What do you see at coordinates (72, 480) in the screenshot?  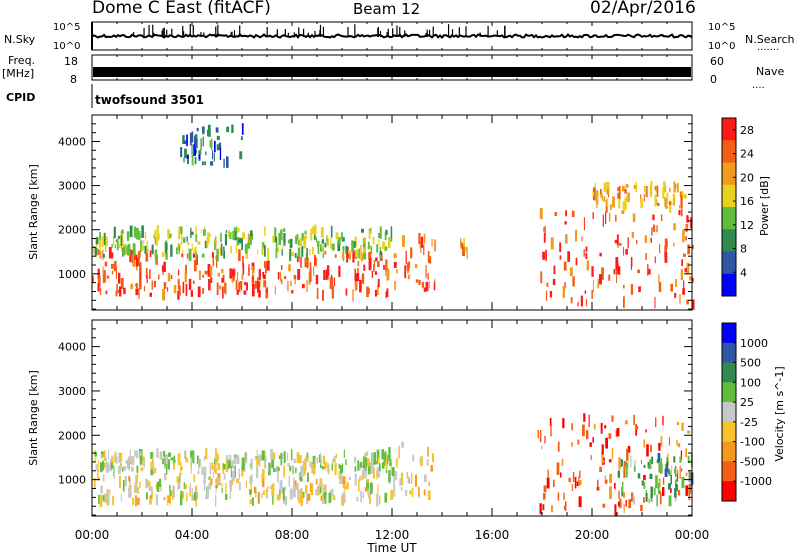 I see `range-tick-label: 1000` at bounding box center [72, 480].